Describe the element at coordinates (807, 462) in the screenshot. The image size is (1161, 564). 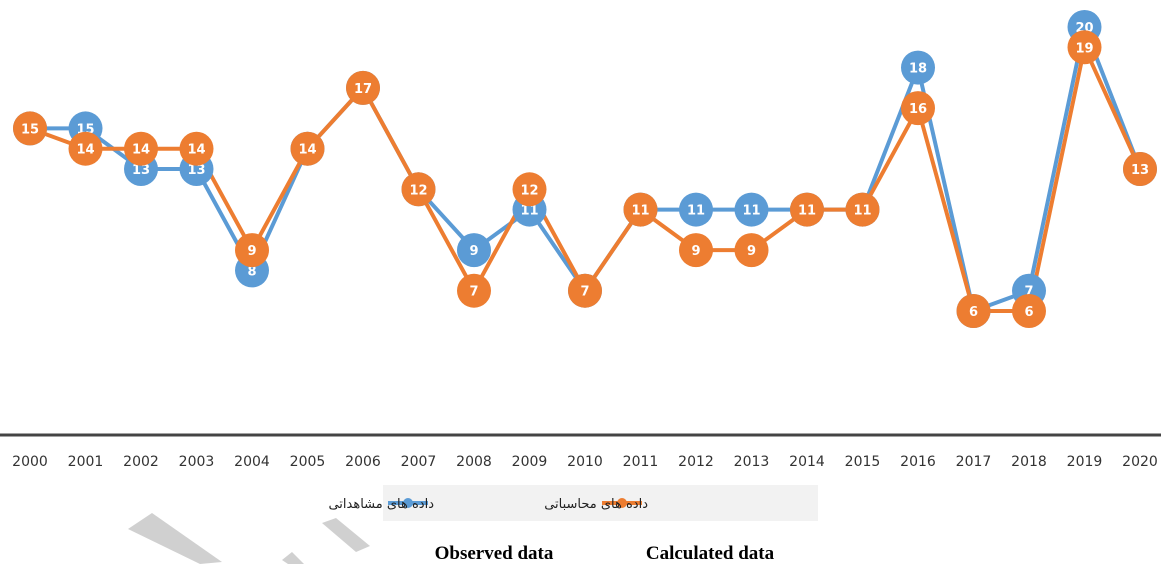
I see `x-tick-label: 2014` at that location.